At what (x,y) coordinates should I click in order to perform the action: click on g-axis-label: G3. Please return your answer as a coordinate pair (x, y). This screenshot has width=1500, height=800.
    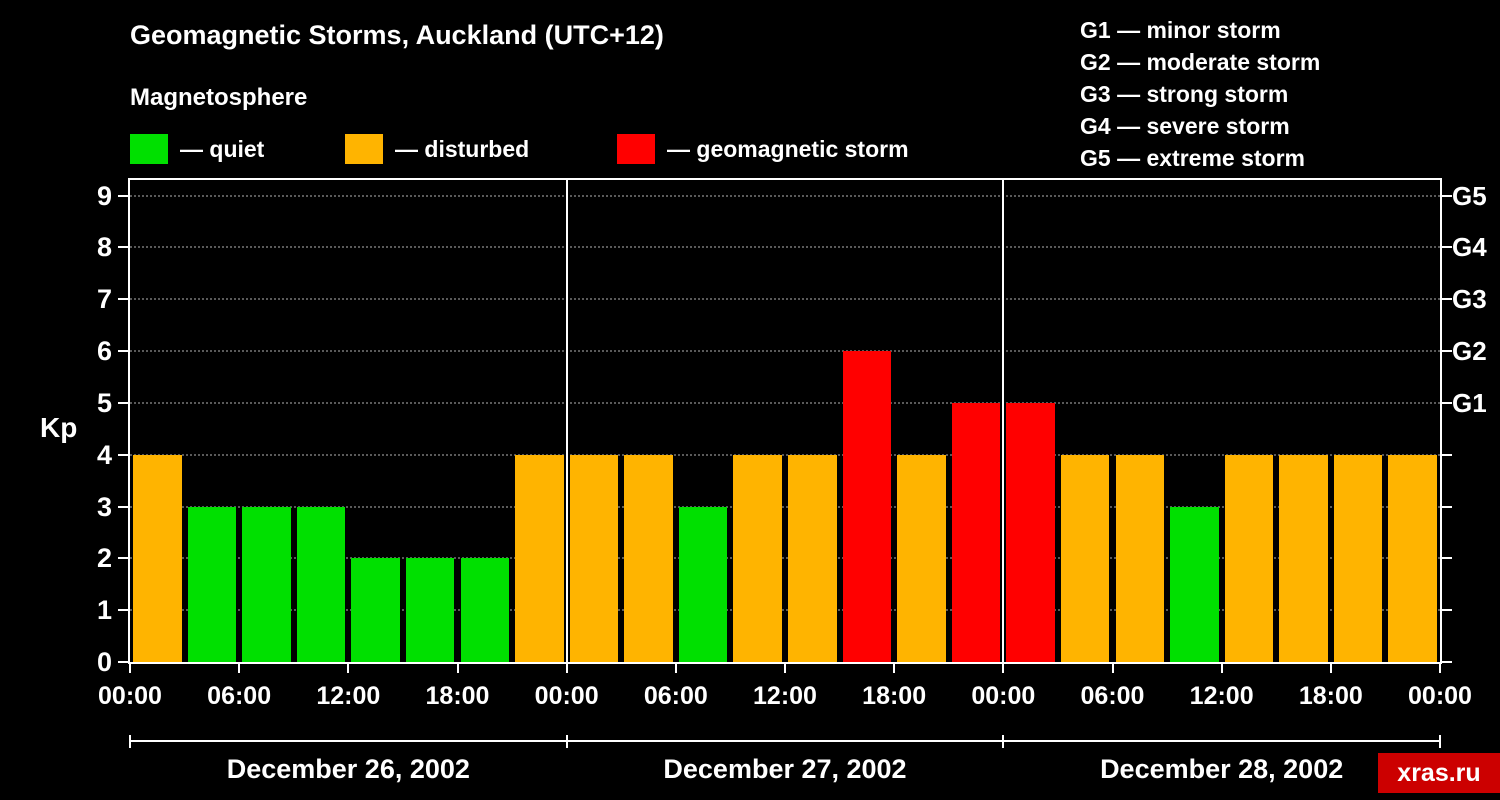
    Looking at the image, I should click on (1469, 299).